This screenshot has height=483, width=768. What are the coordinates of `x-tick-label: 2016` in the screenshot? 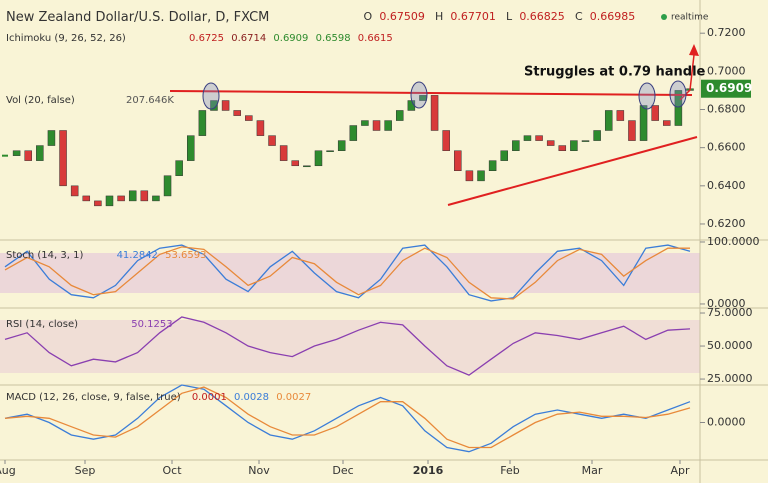 It's located at (428, 470).